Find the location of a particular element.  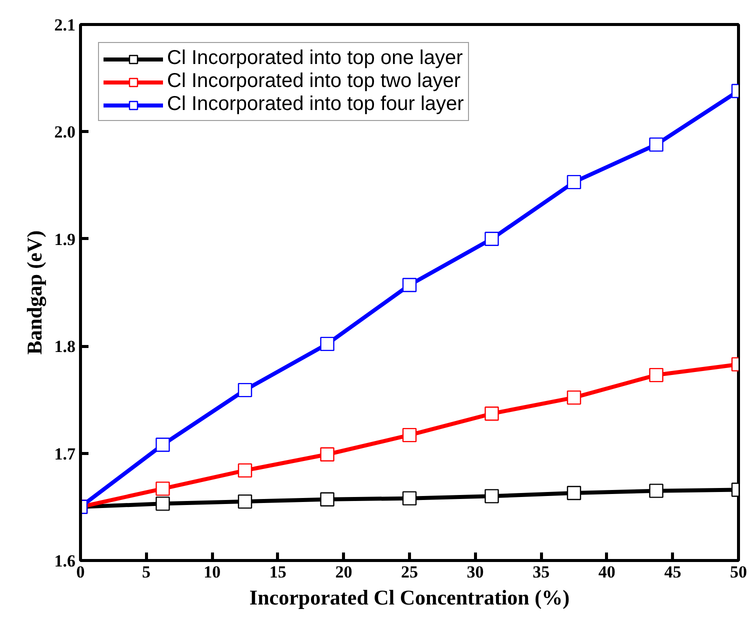

y-tick-label: 2.1 is located at coordinates (65, 25).